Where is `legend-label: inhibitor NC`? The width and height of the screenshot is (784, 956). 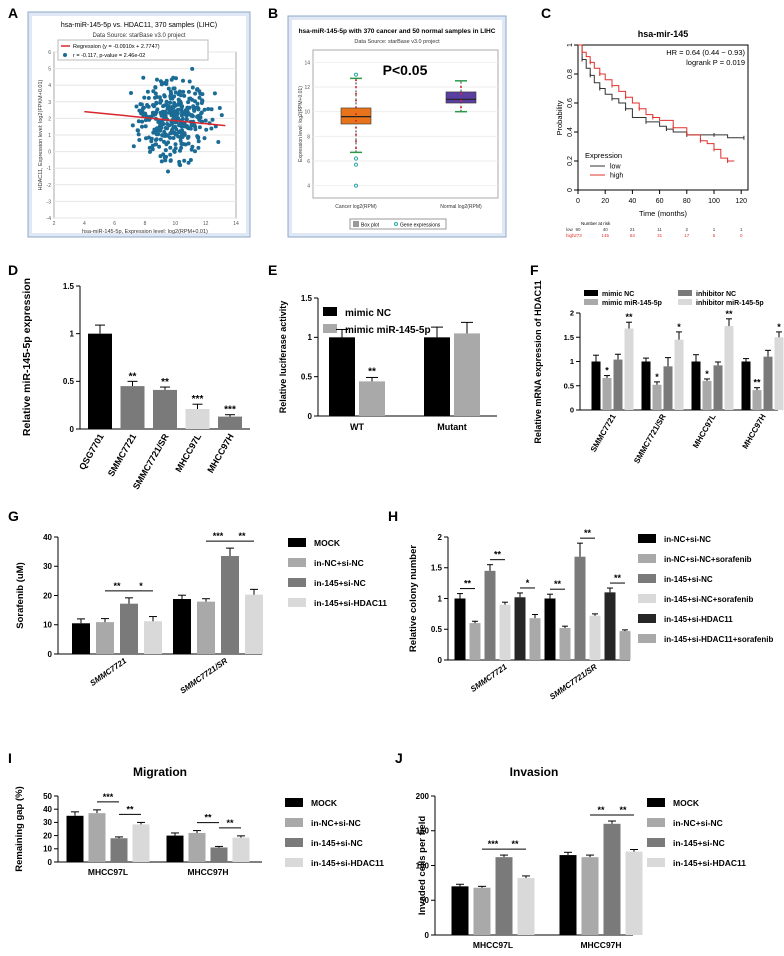 legend-label: inhibitor NC is located at coordinates (716, 294).